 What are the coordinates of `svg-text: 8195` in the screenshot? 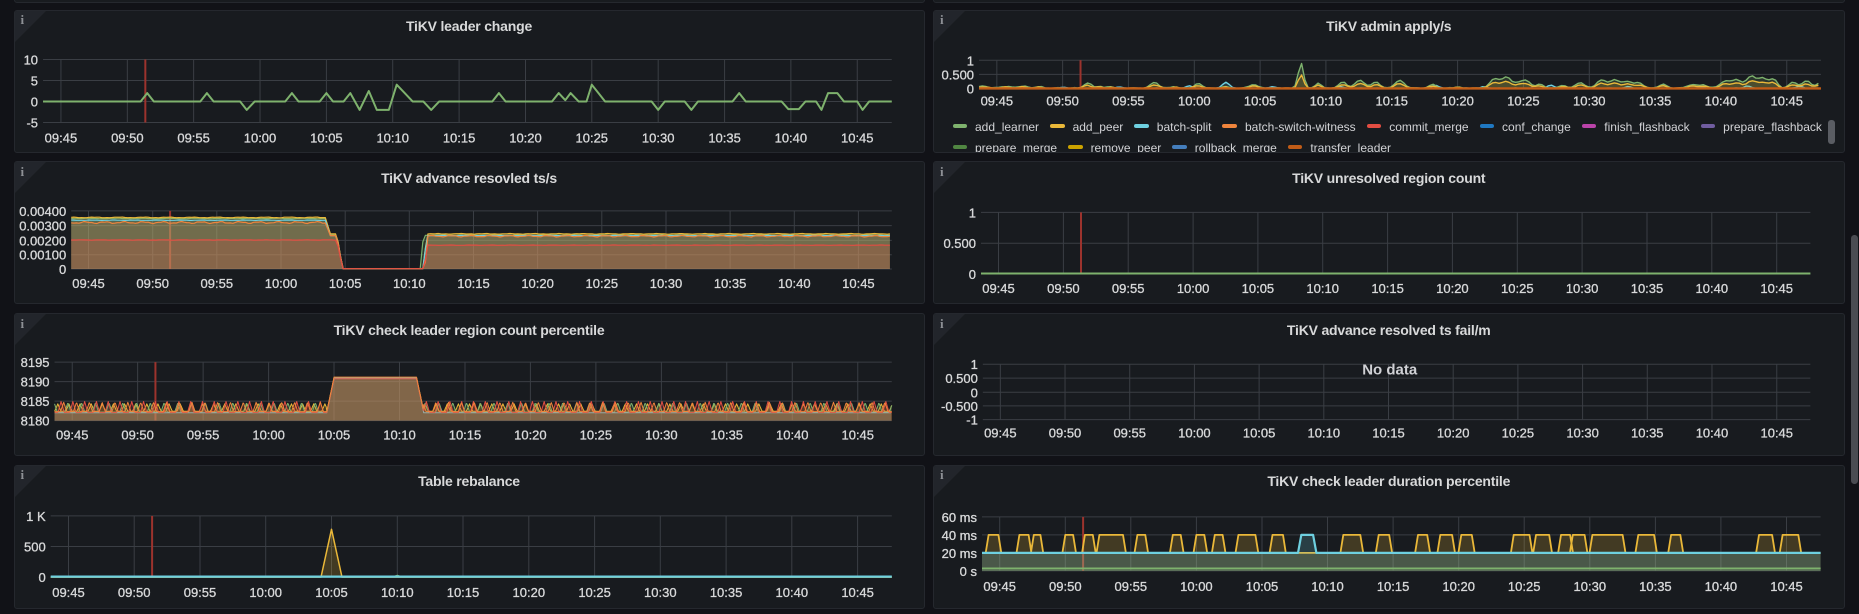 It's located at (34, 362).